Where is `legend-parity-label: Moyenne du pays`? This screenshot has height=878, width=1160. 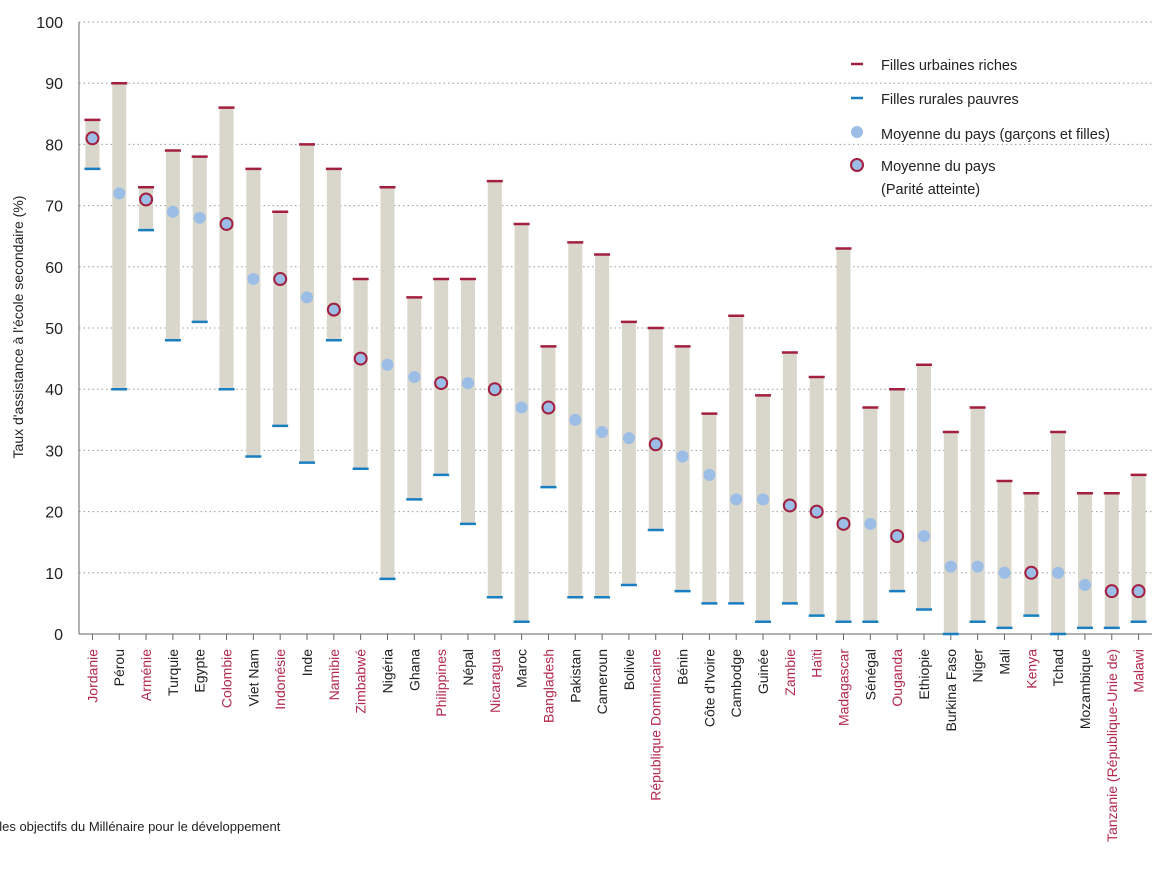
legend-parity-label: Moyenne du pays is located at coordinates (938, 167).